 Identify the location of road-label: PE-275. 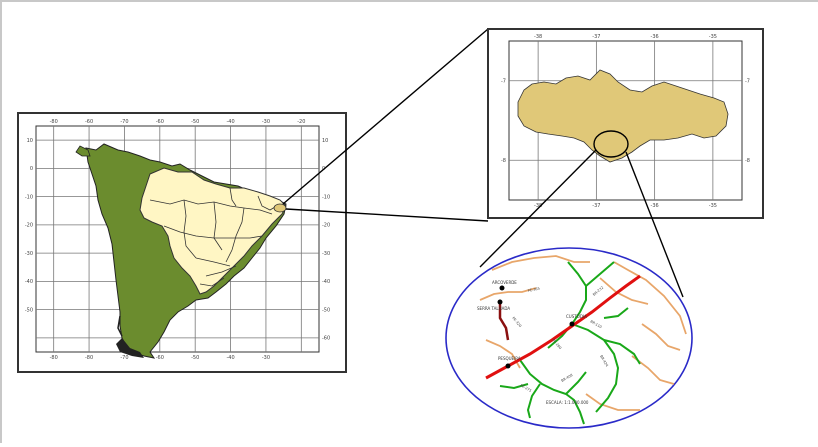
(526, 388).